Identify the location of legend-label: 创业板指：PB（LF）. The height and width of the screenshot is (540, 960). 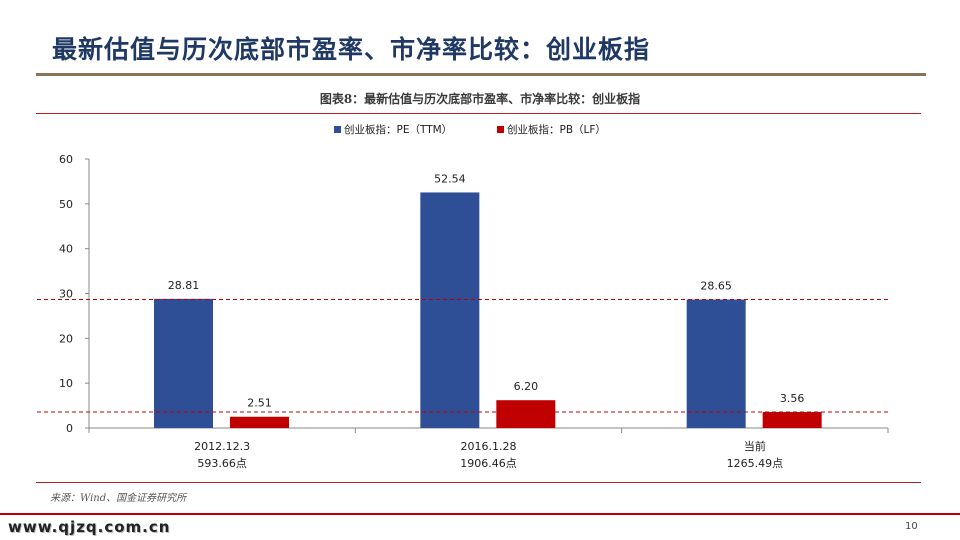
(556, 129).